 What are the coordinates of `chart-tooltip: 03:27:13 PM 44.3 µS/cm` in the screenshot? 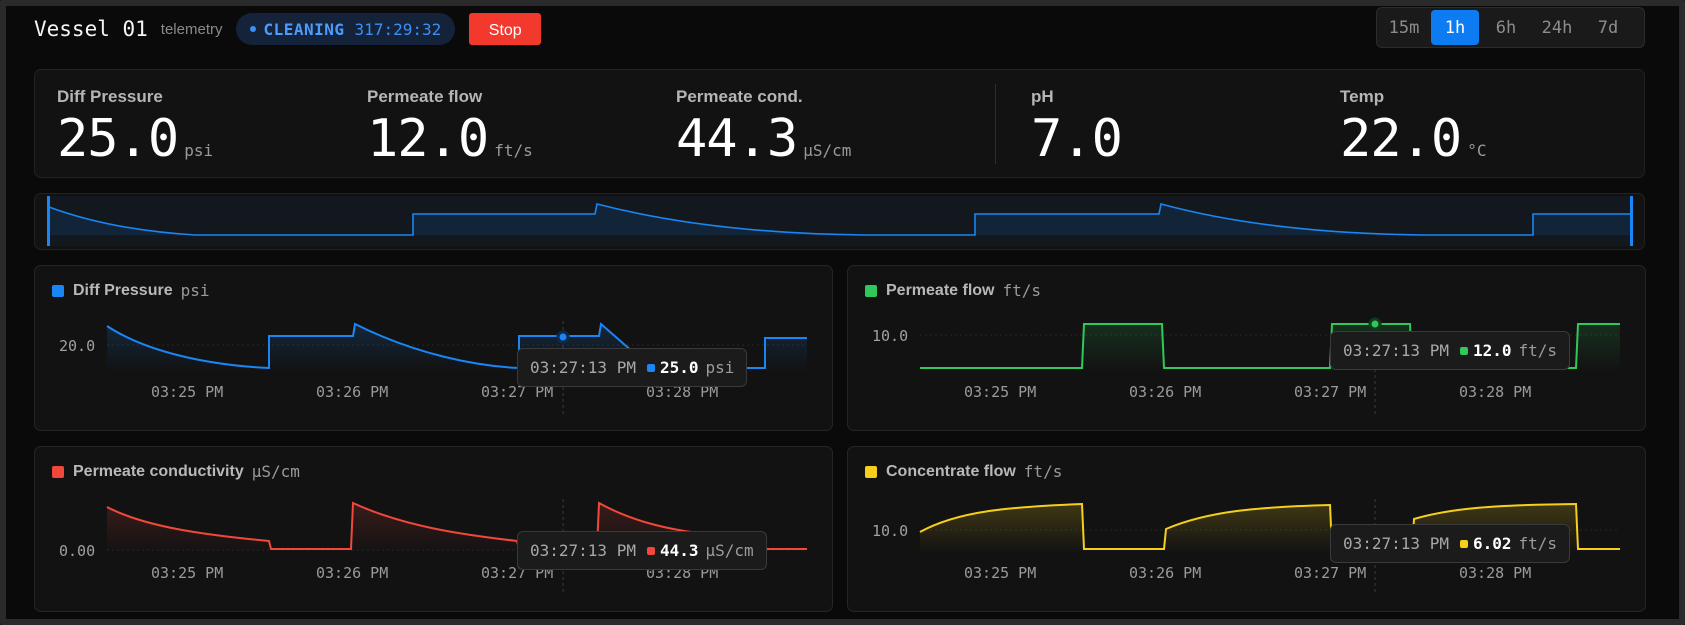 It's located at (642, 550).